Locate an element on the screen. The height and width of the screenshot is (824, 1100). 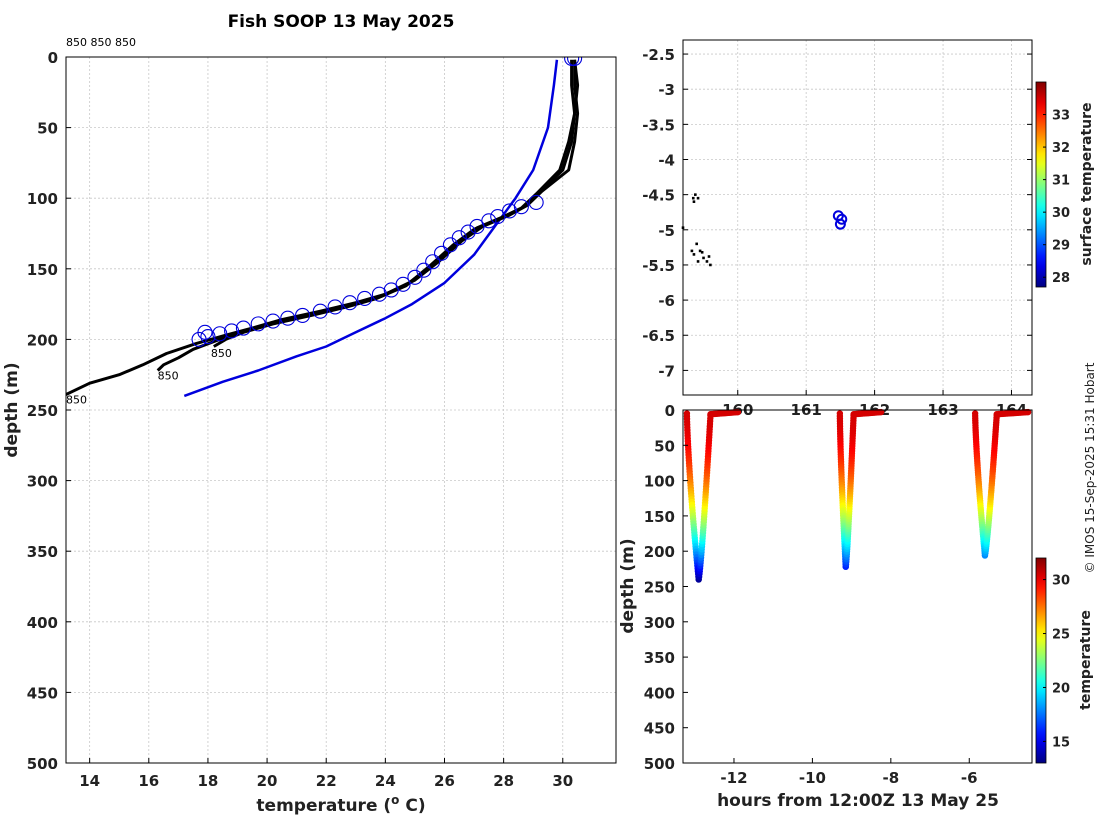
map-colorbar-tick-label: 31 is located at coordinates (1061, 181).